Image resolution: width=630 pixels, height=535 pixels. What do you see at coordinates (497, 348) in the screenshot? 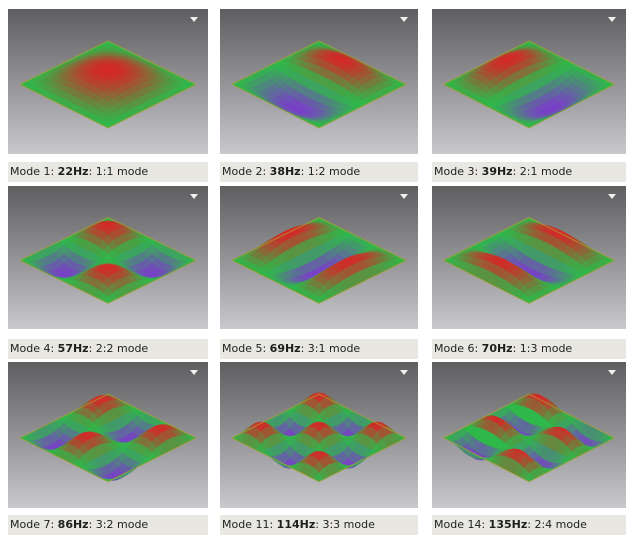
I see `mode-frequency: 70Hz` at bounding box center [497, 348].